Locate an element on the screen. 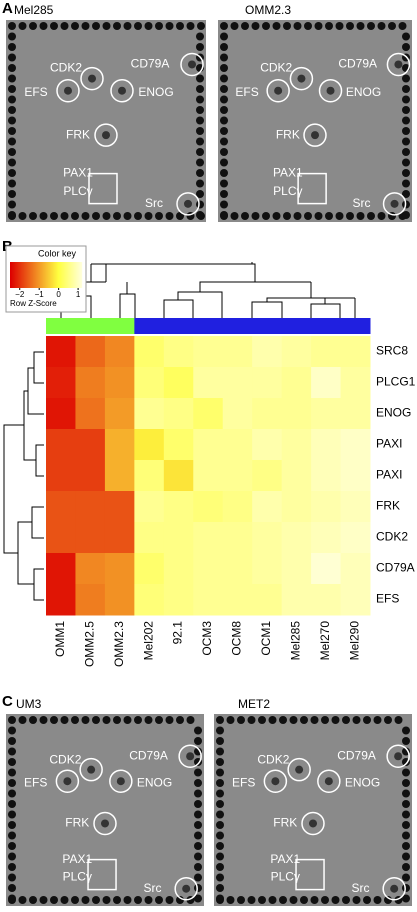 This screenshot has width=417, height=912. spot-label: Src is located at coordinates (154, 203).